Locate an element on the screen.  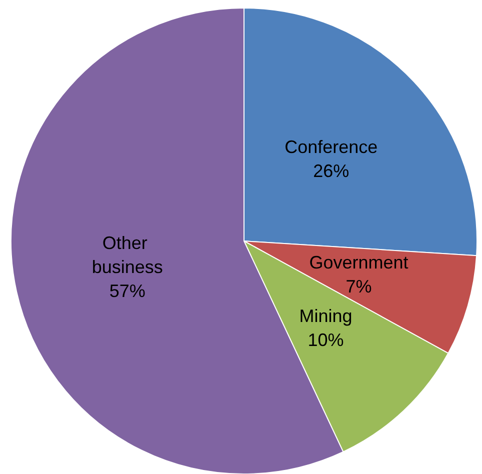
data-label: 26% is located at coordinates (331, 171).